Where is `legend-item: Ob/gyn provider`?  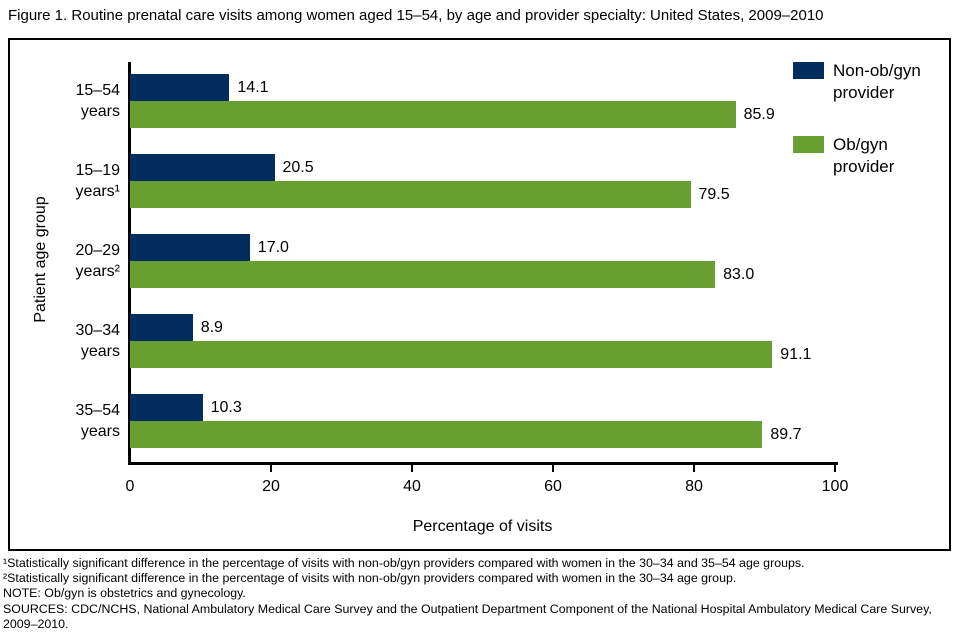 legend-item: Ob/gyn provider is located at coordinates (868, 156).